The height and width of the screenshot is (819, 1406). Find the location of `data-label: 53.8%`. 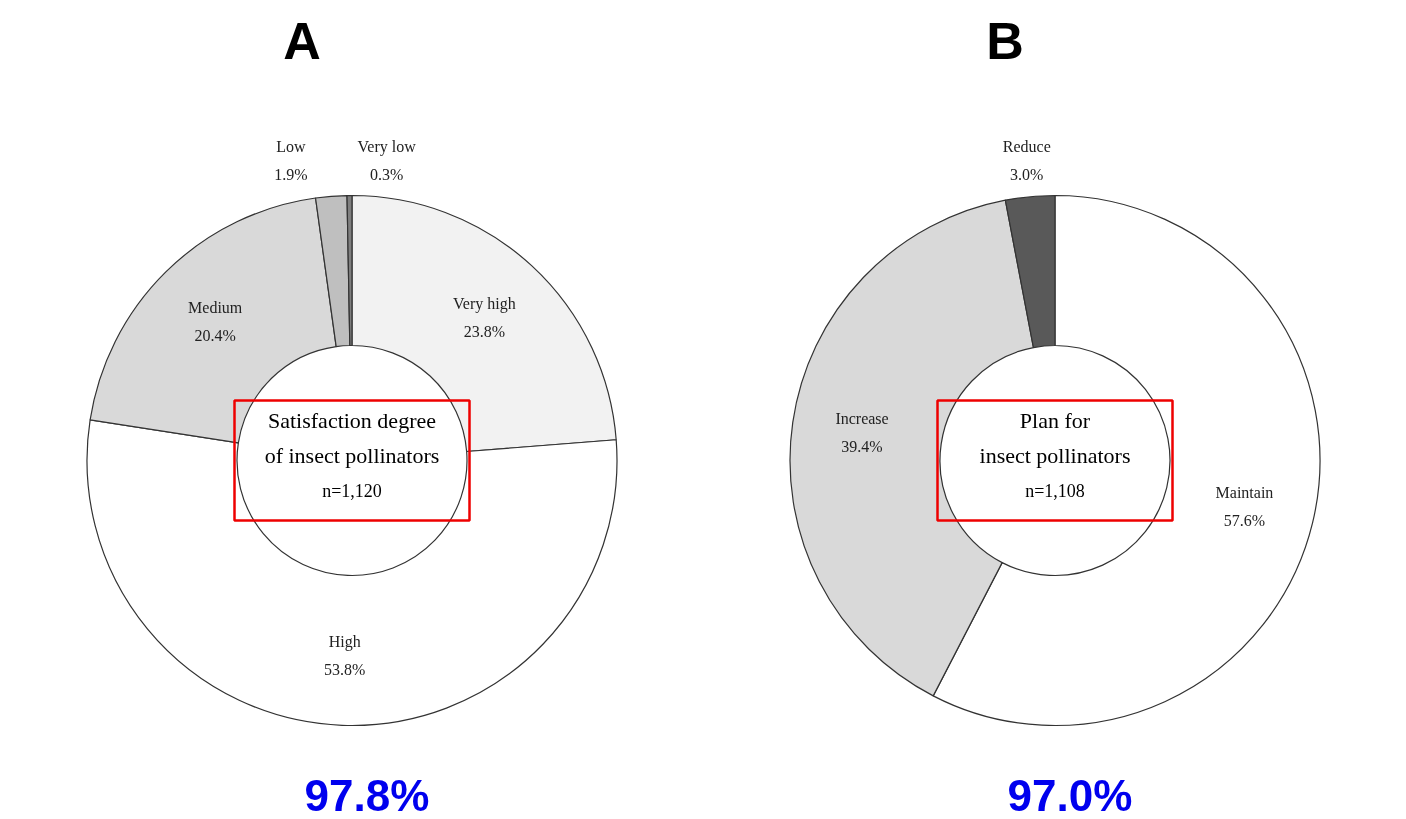

data-label: 53.8% is located at coordinates (345, 669).